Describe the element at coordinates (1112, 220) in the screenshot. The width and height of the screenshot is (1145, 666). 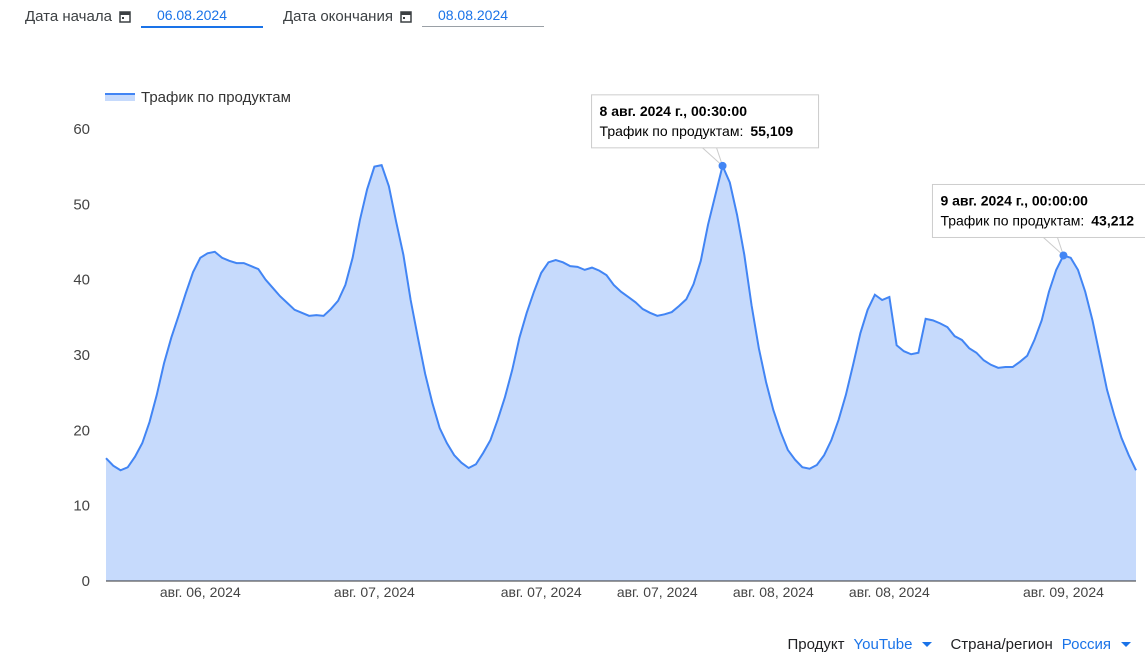
I see `tooltip-value: 43,212` at that location.